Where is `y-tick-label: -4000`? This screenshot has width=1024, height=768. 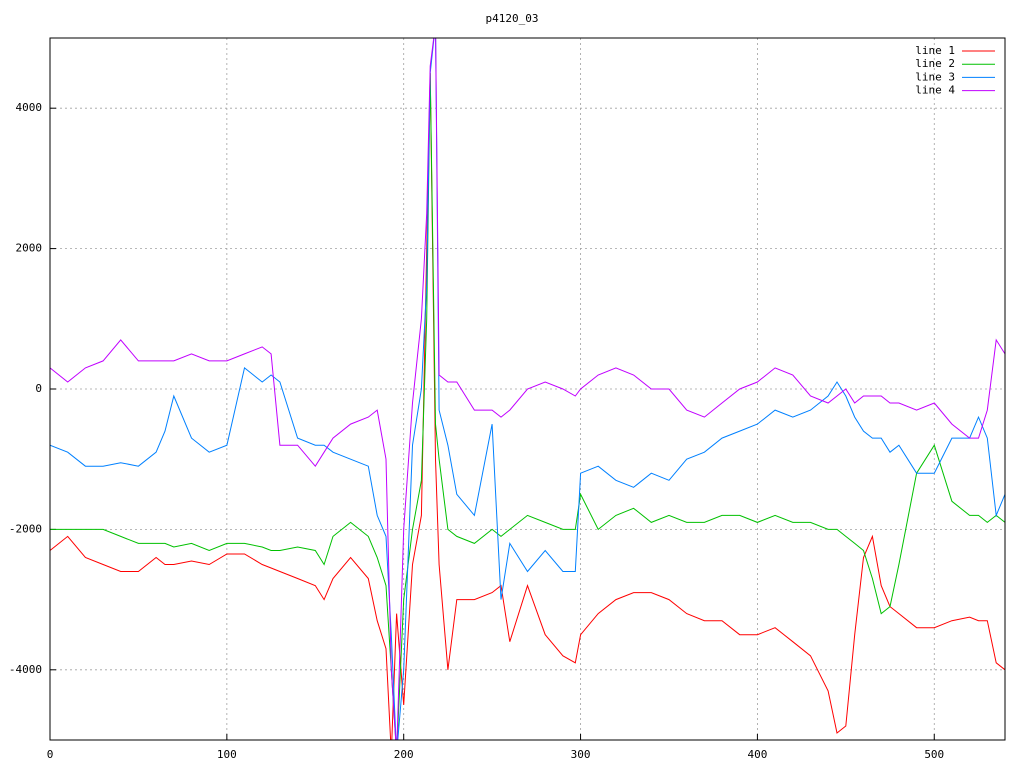 y-tick-label: -4000 is located at coordinates (25, 669).